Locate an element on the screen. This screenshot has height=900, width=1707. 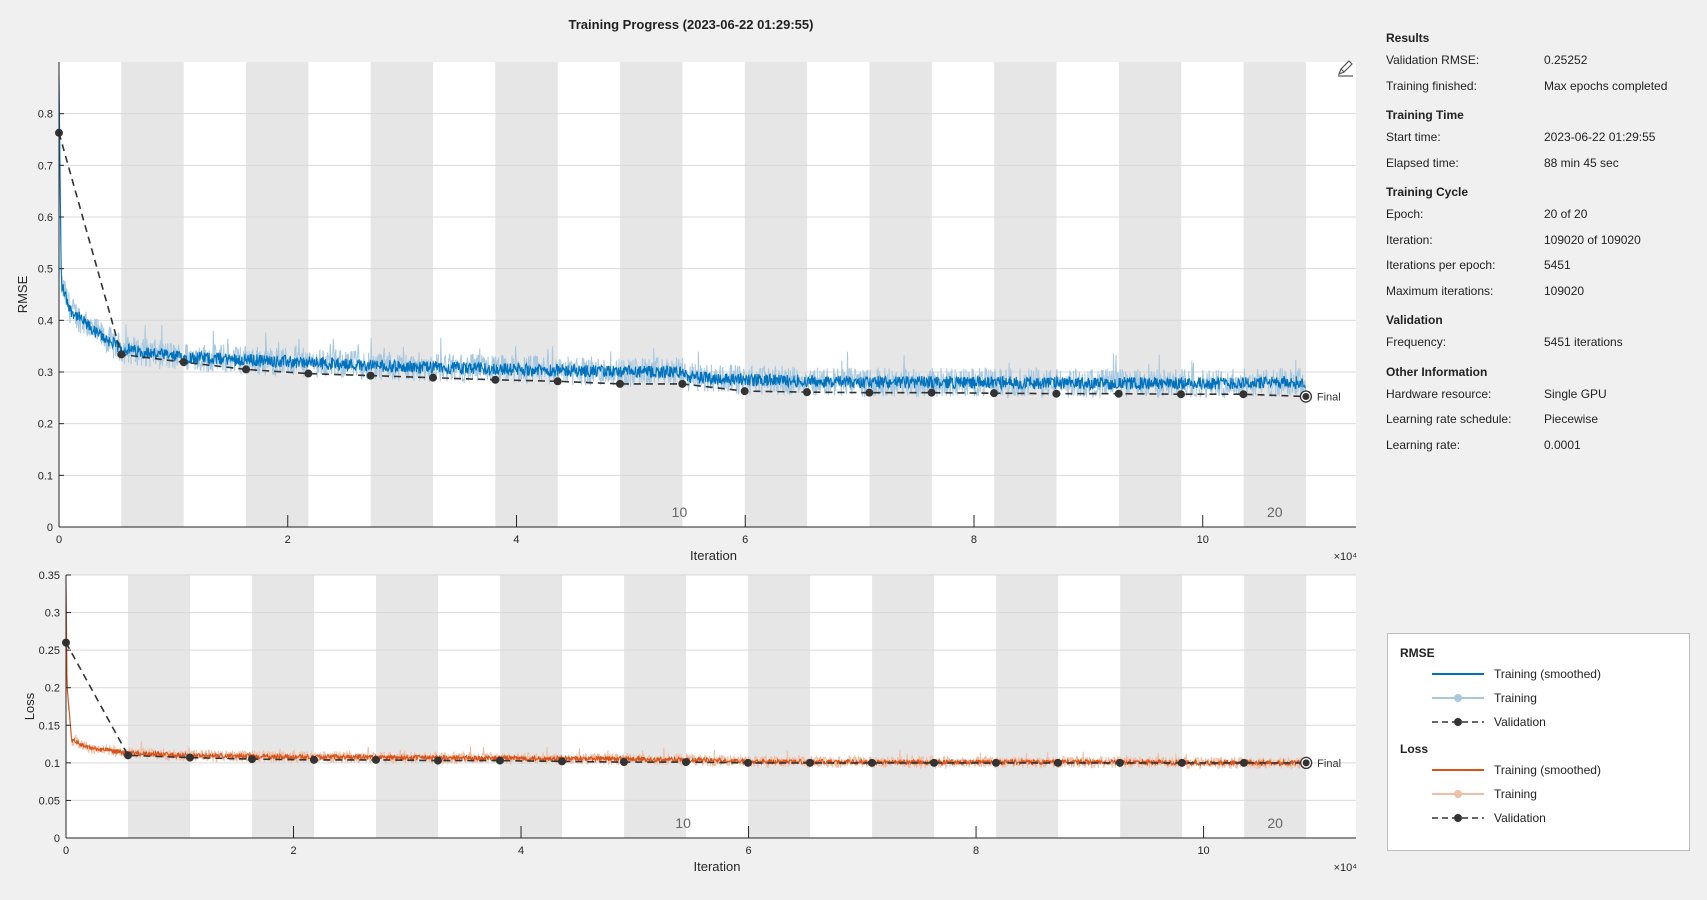
loss-final-marker is located at coordinates (1306, 763).